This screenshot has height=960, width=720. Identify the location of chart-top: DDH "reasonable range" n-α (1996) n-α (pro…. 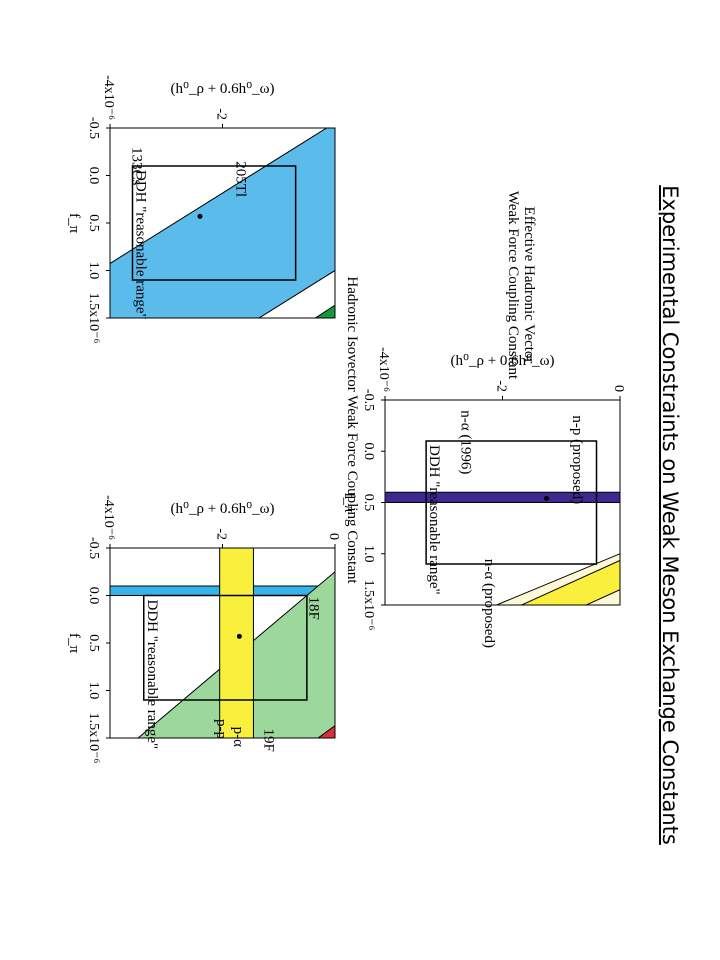
(483, 497).